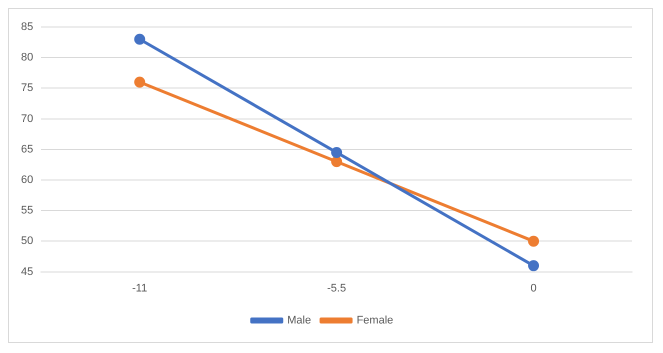 The width and height of the screenshot is (663, 353). Describe the element at coordinates (299, 320) in the screenshot. I see `legend-label: Male` at that location.